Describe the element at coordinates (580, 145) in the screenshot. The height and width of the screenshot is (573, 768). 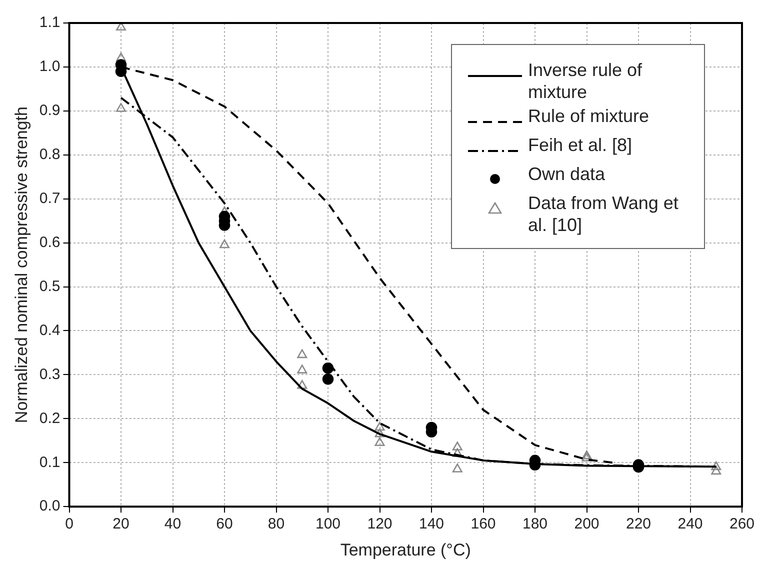
I see `legend-label: Feih et al. [8]` at that location.